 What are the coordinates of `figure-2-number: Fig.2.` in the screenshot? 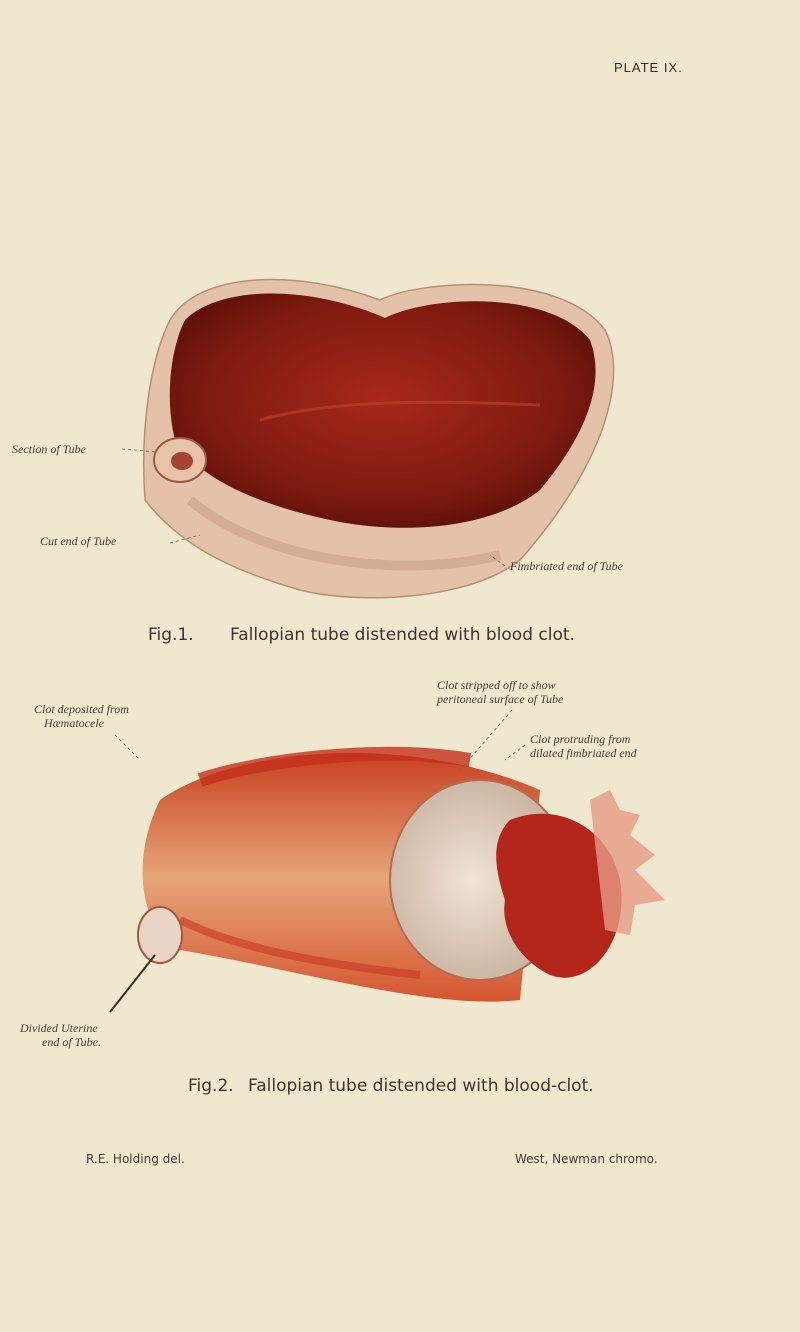 It's located at (211, 1086).